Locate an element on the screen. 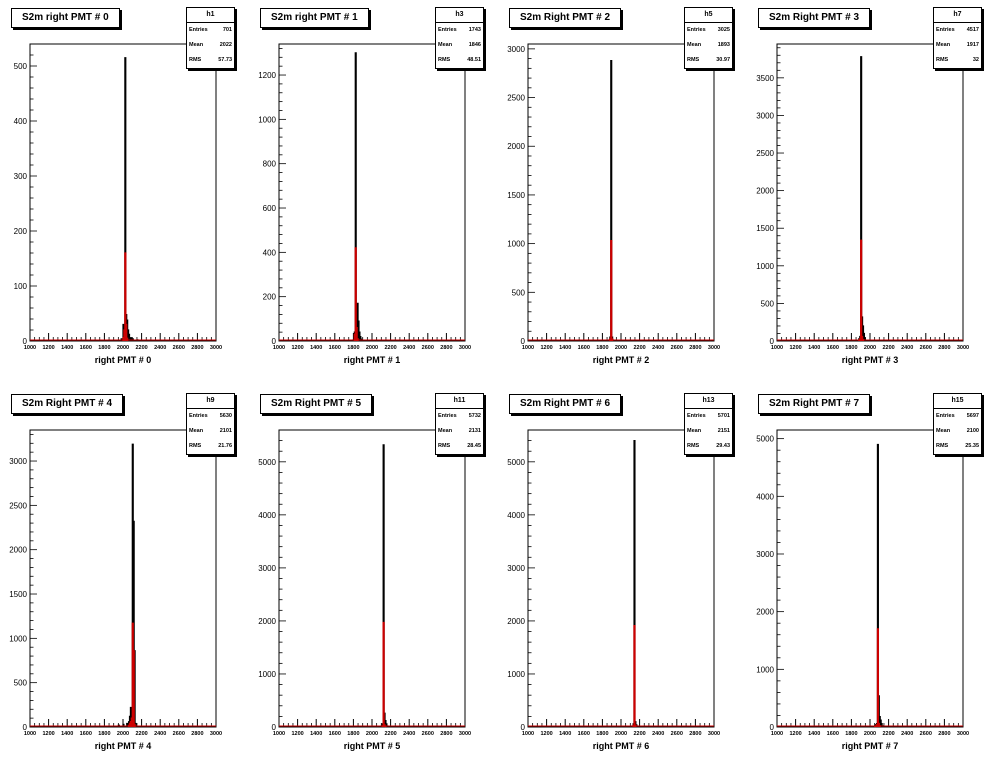 Image resolution: width=996 pixels, height=772 pixels. x-axis-label: right PMT # 0 is located at coordinates (123, 360).